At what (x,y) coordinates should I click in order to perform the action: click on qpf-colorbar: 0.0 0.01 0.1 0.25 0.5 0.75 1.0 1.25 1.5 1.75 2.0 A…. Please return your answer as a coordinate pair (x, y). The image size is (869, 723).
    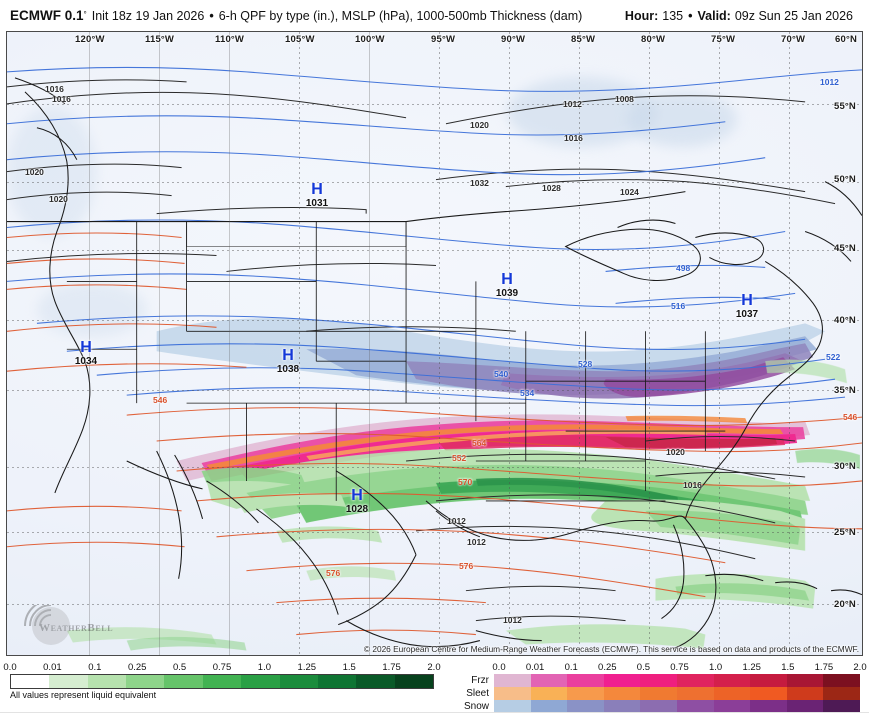
    Looking at the image, I should click on (221, 681).